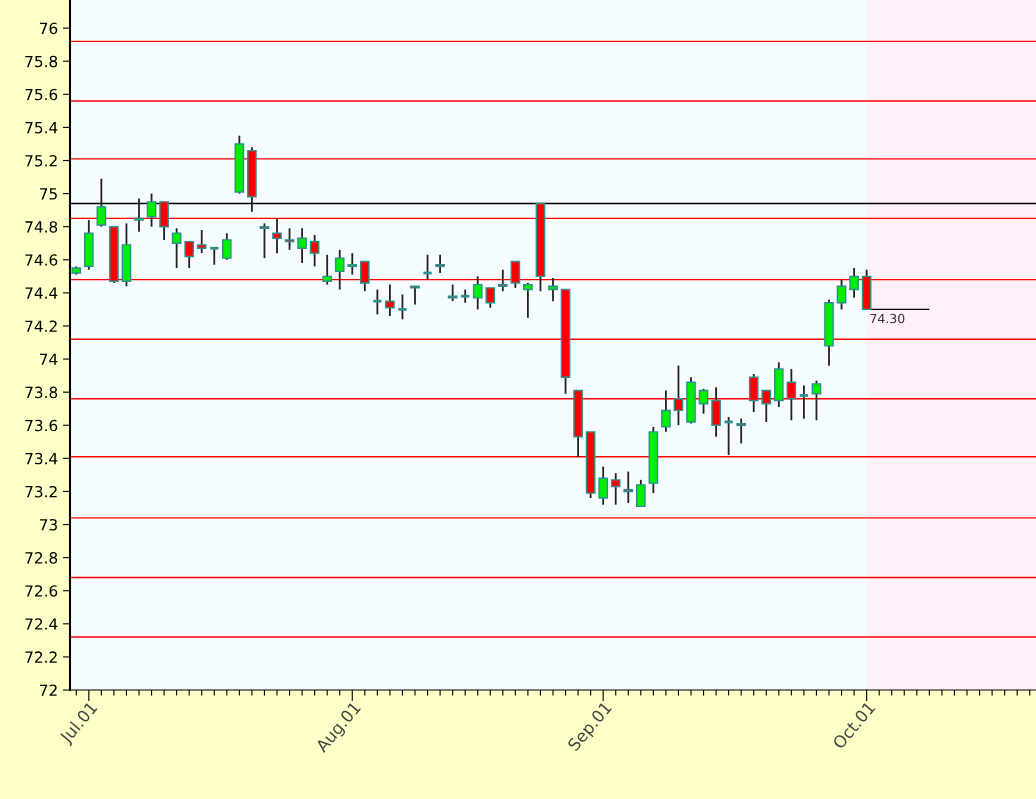 This screenshot has height=799, width=1036. What do you see at coordinates (41, 657) in the screenshot?
I see `y-tick-label: 72.2` at bounding box center [41, 657].